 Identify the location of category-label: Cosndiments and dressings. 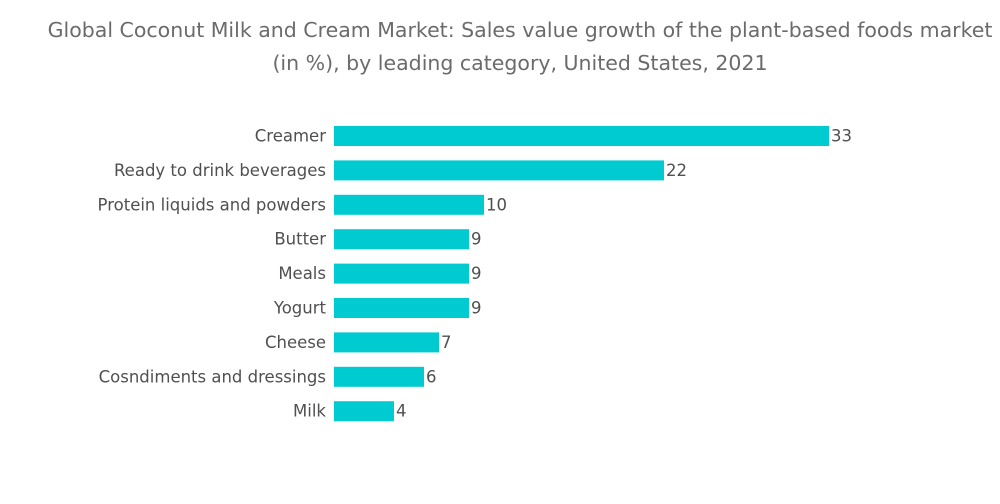
(212, 376).